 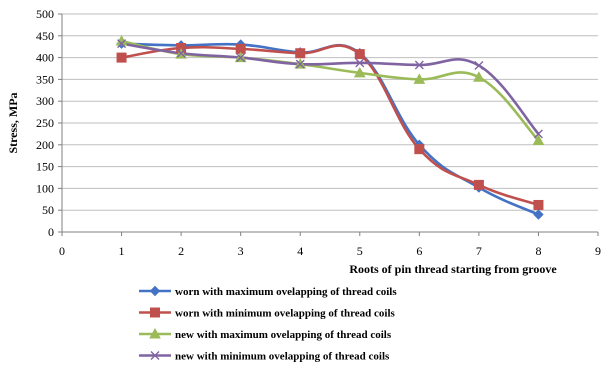 What do you see at coordinates (300, 251) in the screenshot?
I see `x-tick-label: 4` at bounding box center [300, 251].